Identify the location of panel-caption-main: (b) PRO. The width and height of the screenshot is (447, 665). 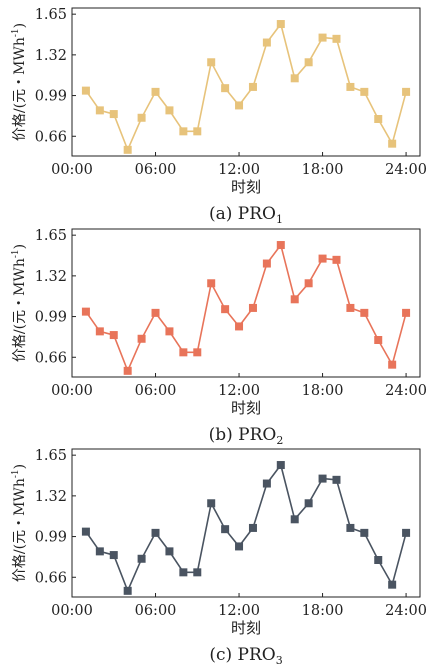
(243, 435).